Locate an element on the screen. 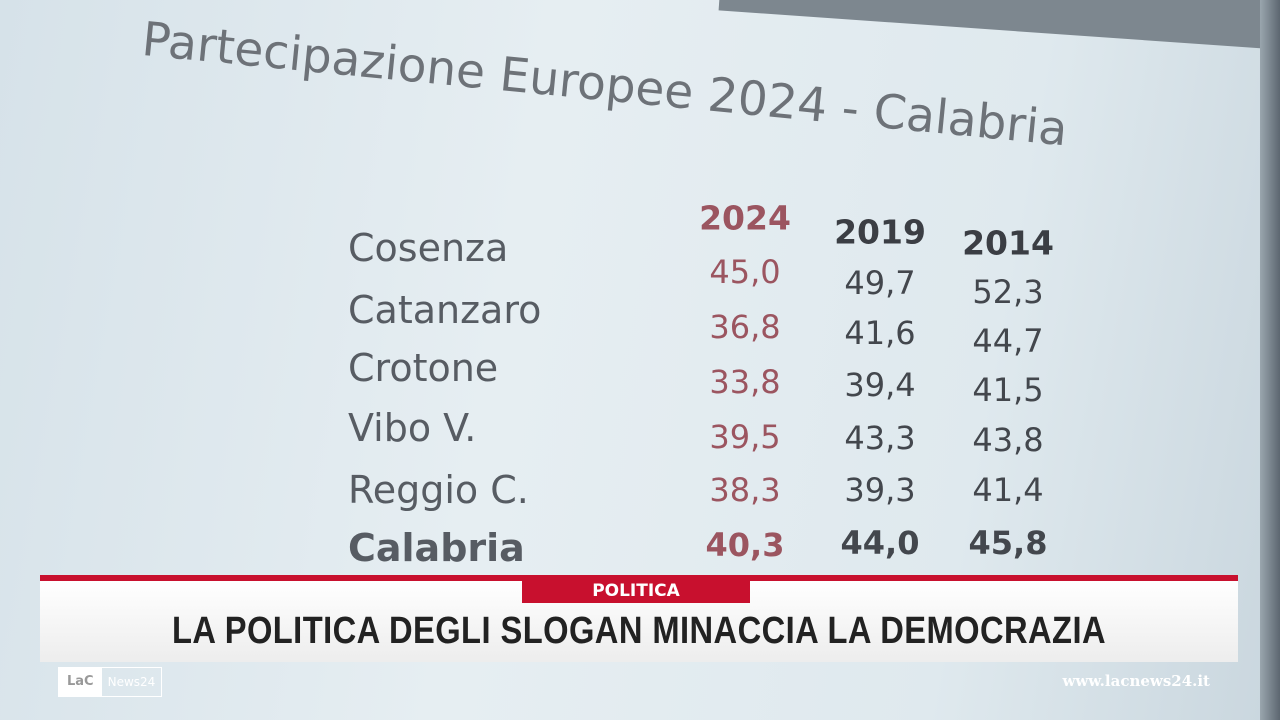  column-header: 2019 is located at coordinates (880, 232).